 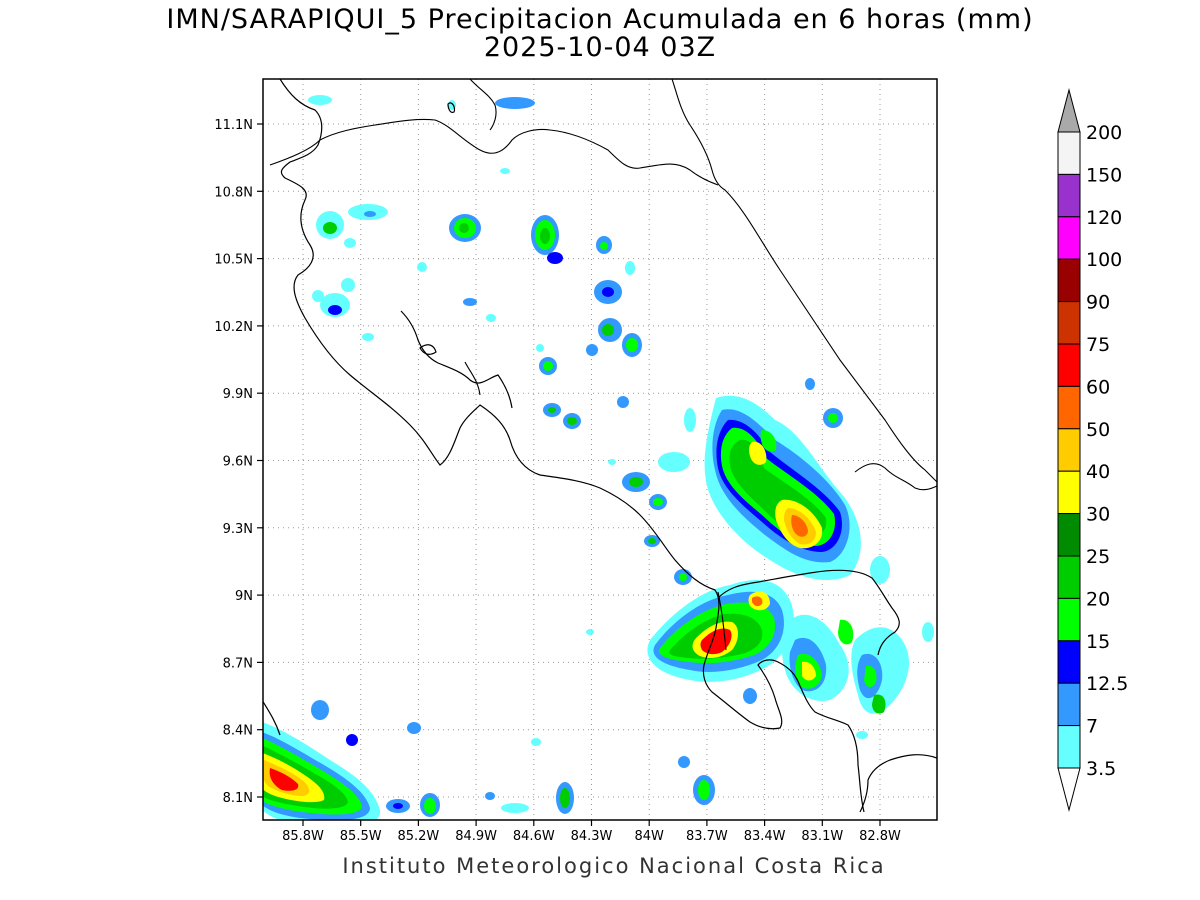 What do you see at coordinates (707, 836) in the screenshot?
I see `lon-tick-label: 83.7W` at bounding box center [707, 836].